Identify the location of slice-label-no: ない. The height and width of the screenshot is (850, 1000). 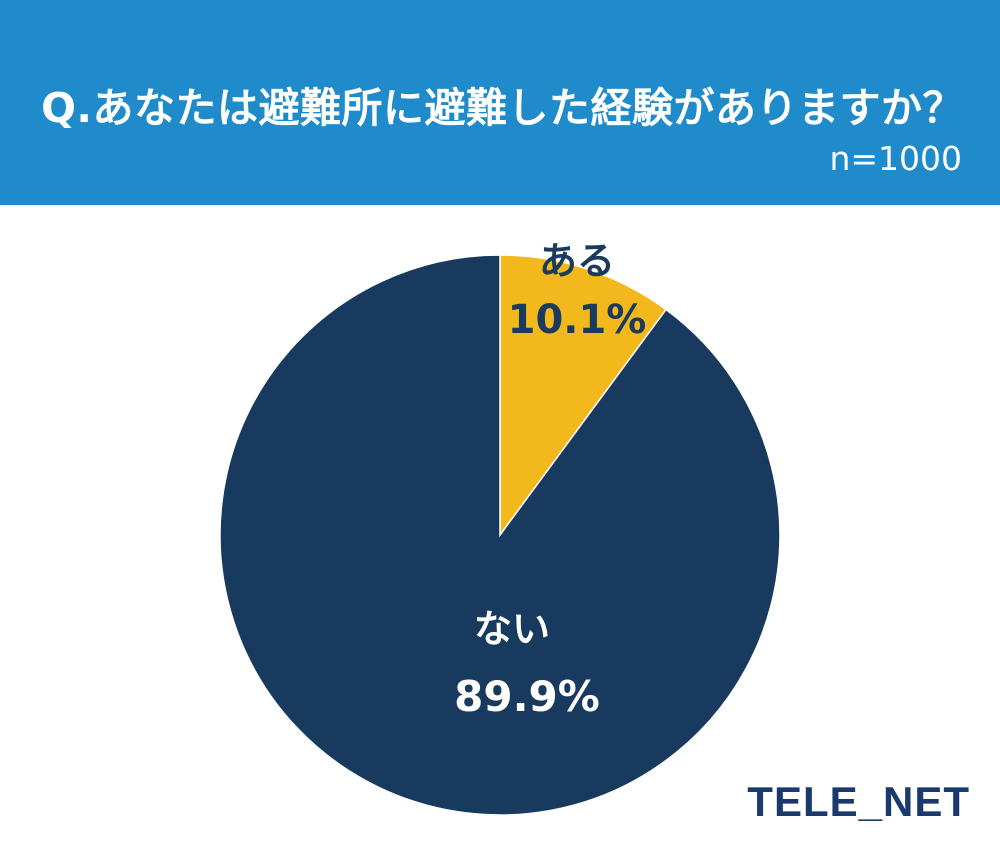
(512, 629).